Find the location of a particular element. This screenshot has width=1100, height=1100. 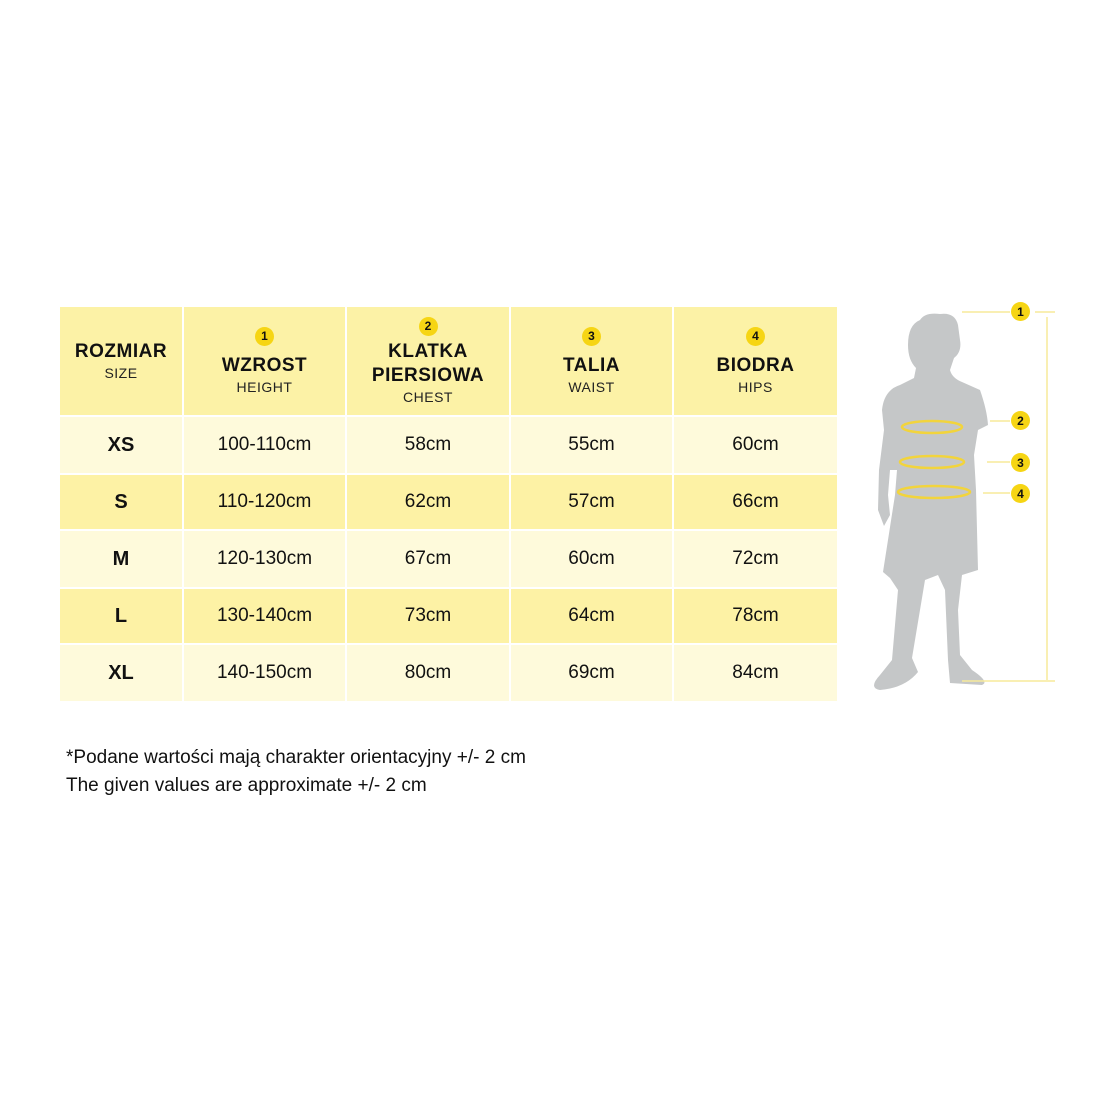

measurement-value: 84cm is located at coordinates (755, 672).